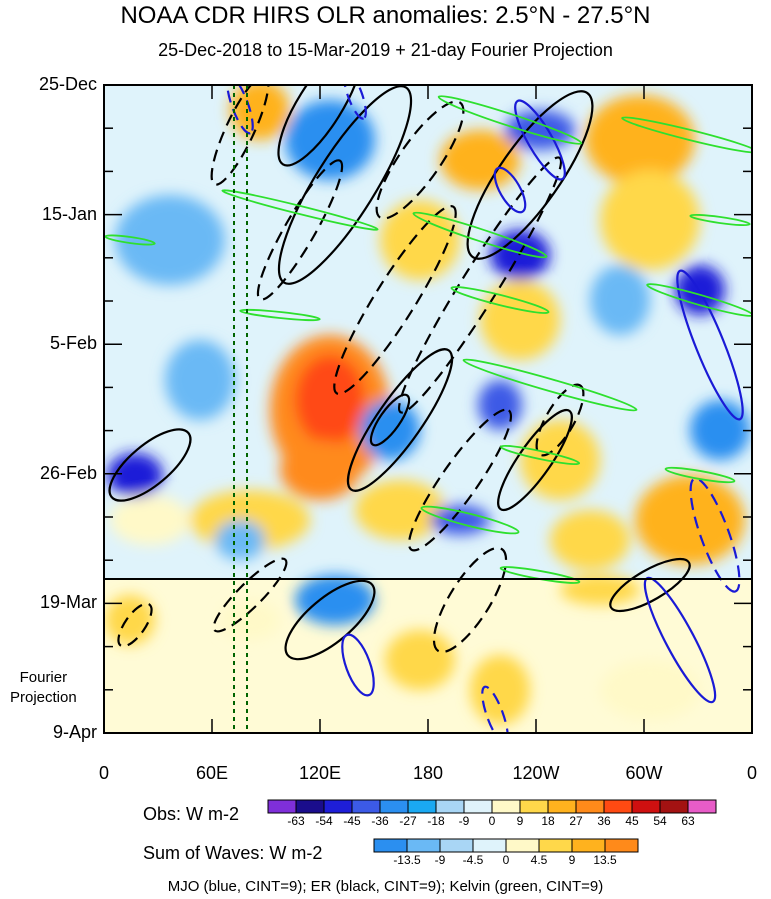 This screenshot has height=899, width=771. What do you see at coordinates (74, 732) in the screenshot?
I see `y-tick-label: 9-Apr` at bounding box center [74, 732].